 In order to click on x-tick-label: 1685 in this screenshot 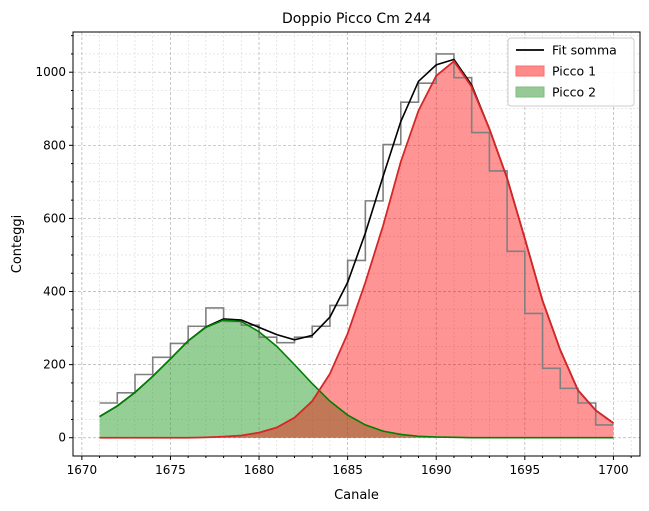, I will do `click(347, 470)`.